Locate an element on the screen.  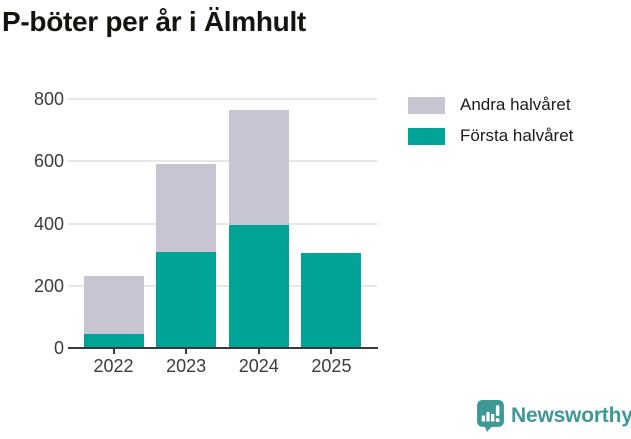
bar-2024-andra-halvaret is located at coordinates (258, 167).